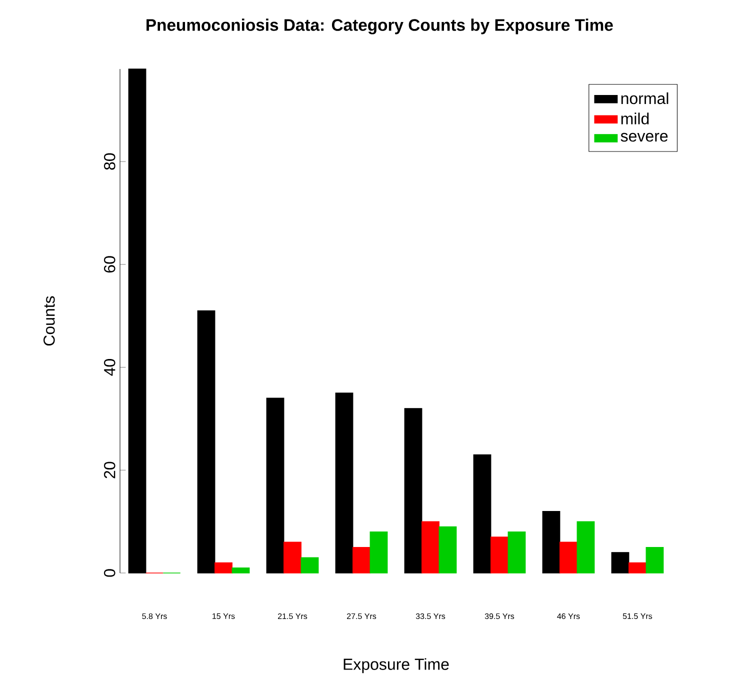 The image size is (733, 677). What do you see at coordinates (379, 26) in the screenshot?
I see `chart-title: Pneumoconiosis Data: Category Counts by Exposure Time` at bounding box center [379, 26].